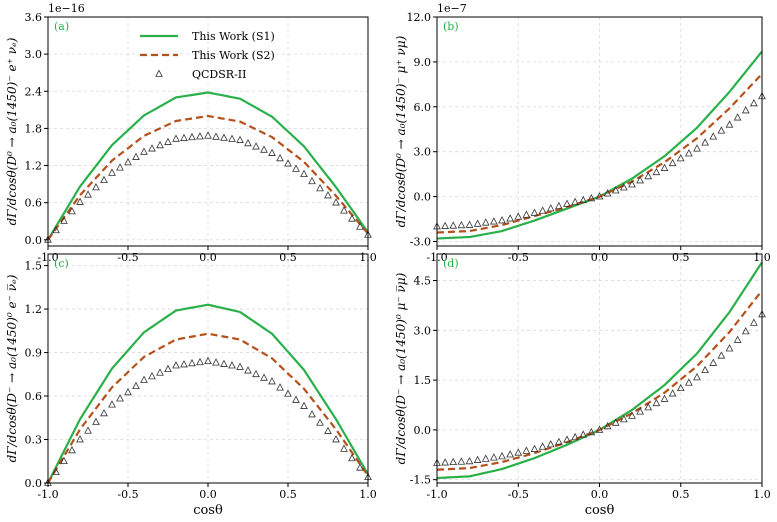 This screenshot has width=777, height=522. What do you see at coordinates (233, 55) in the screenshot?
I see `legend-s2-label: This Work (S2)` at bounding box center [233, 55].